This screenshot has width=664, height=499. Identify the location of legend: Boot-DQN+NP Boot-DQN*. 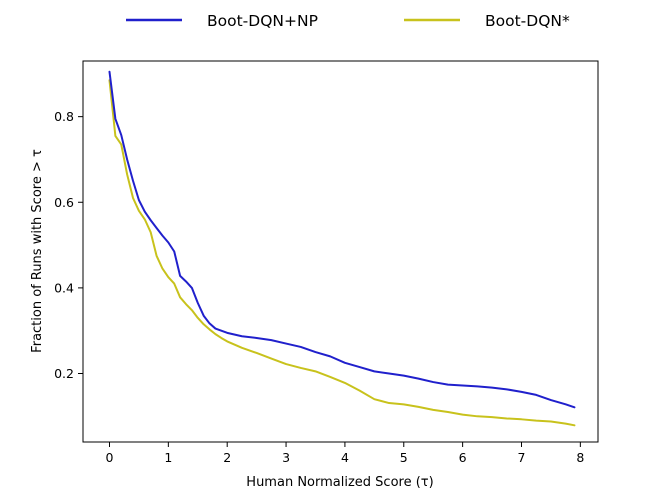
(348, 21).